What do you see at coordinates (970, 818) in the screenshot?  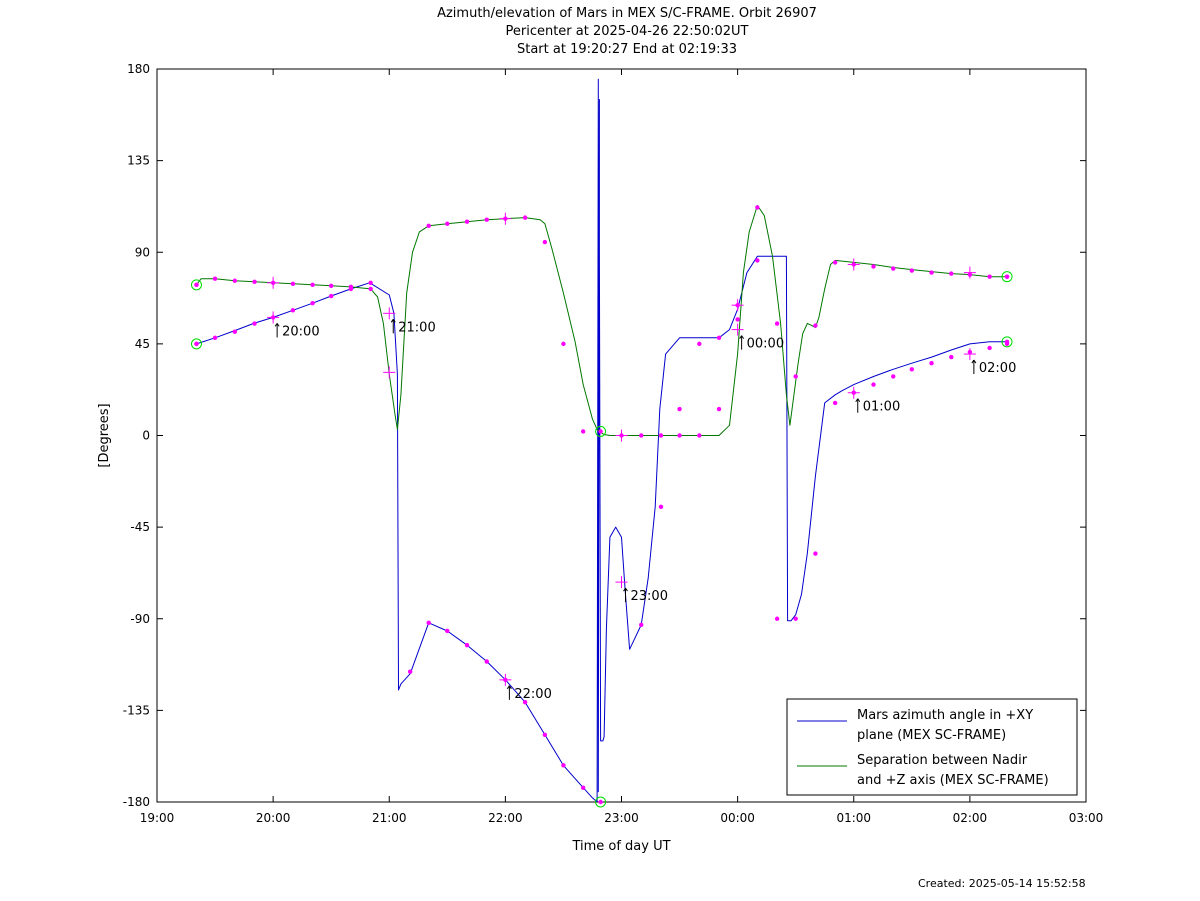 I see `x-tick-label: 02:00` at bounding box center [970, 818].